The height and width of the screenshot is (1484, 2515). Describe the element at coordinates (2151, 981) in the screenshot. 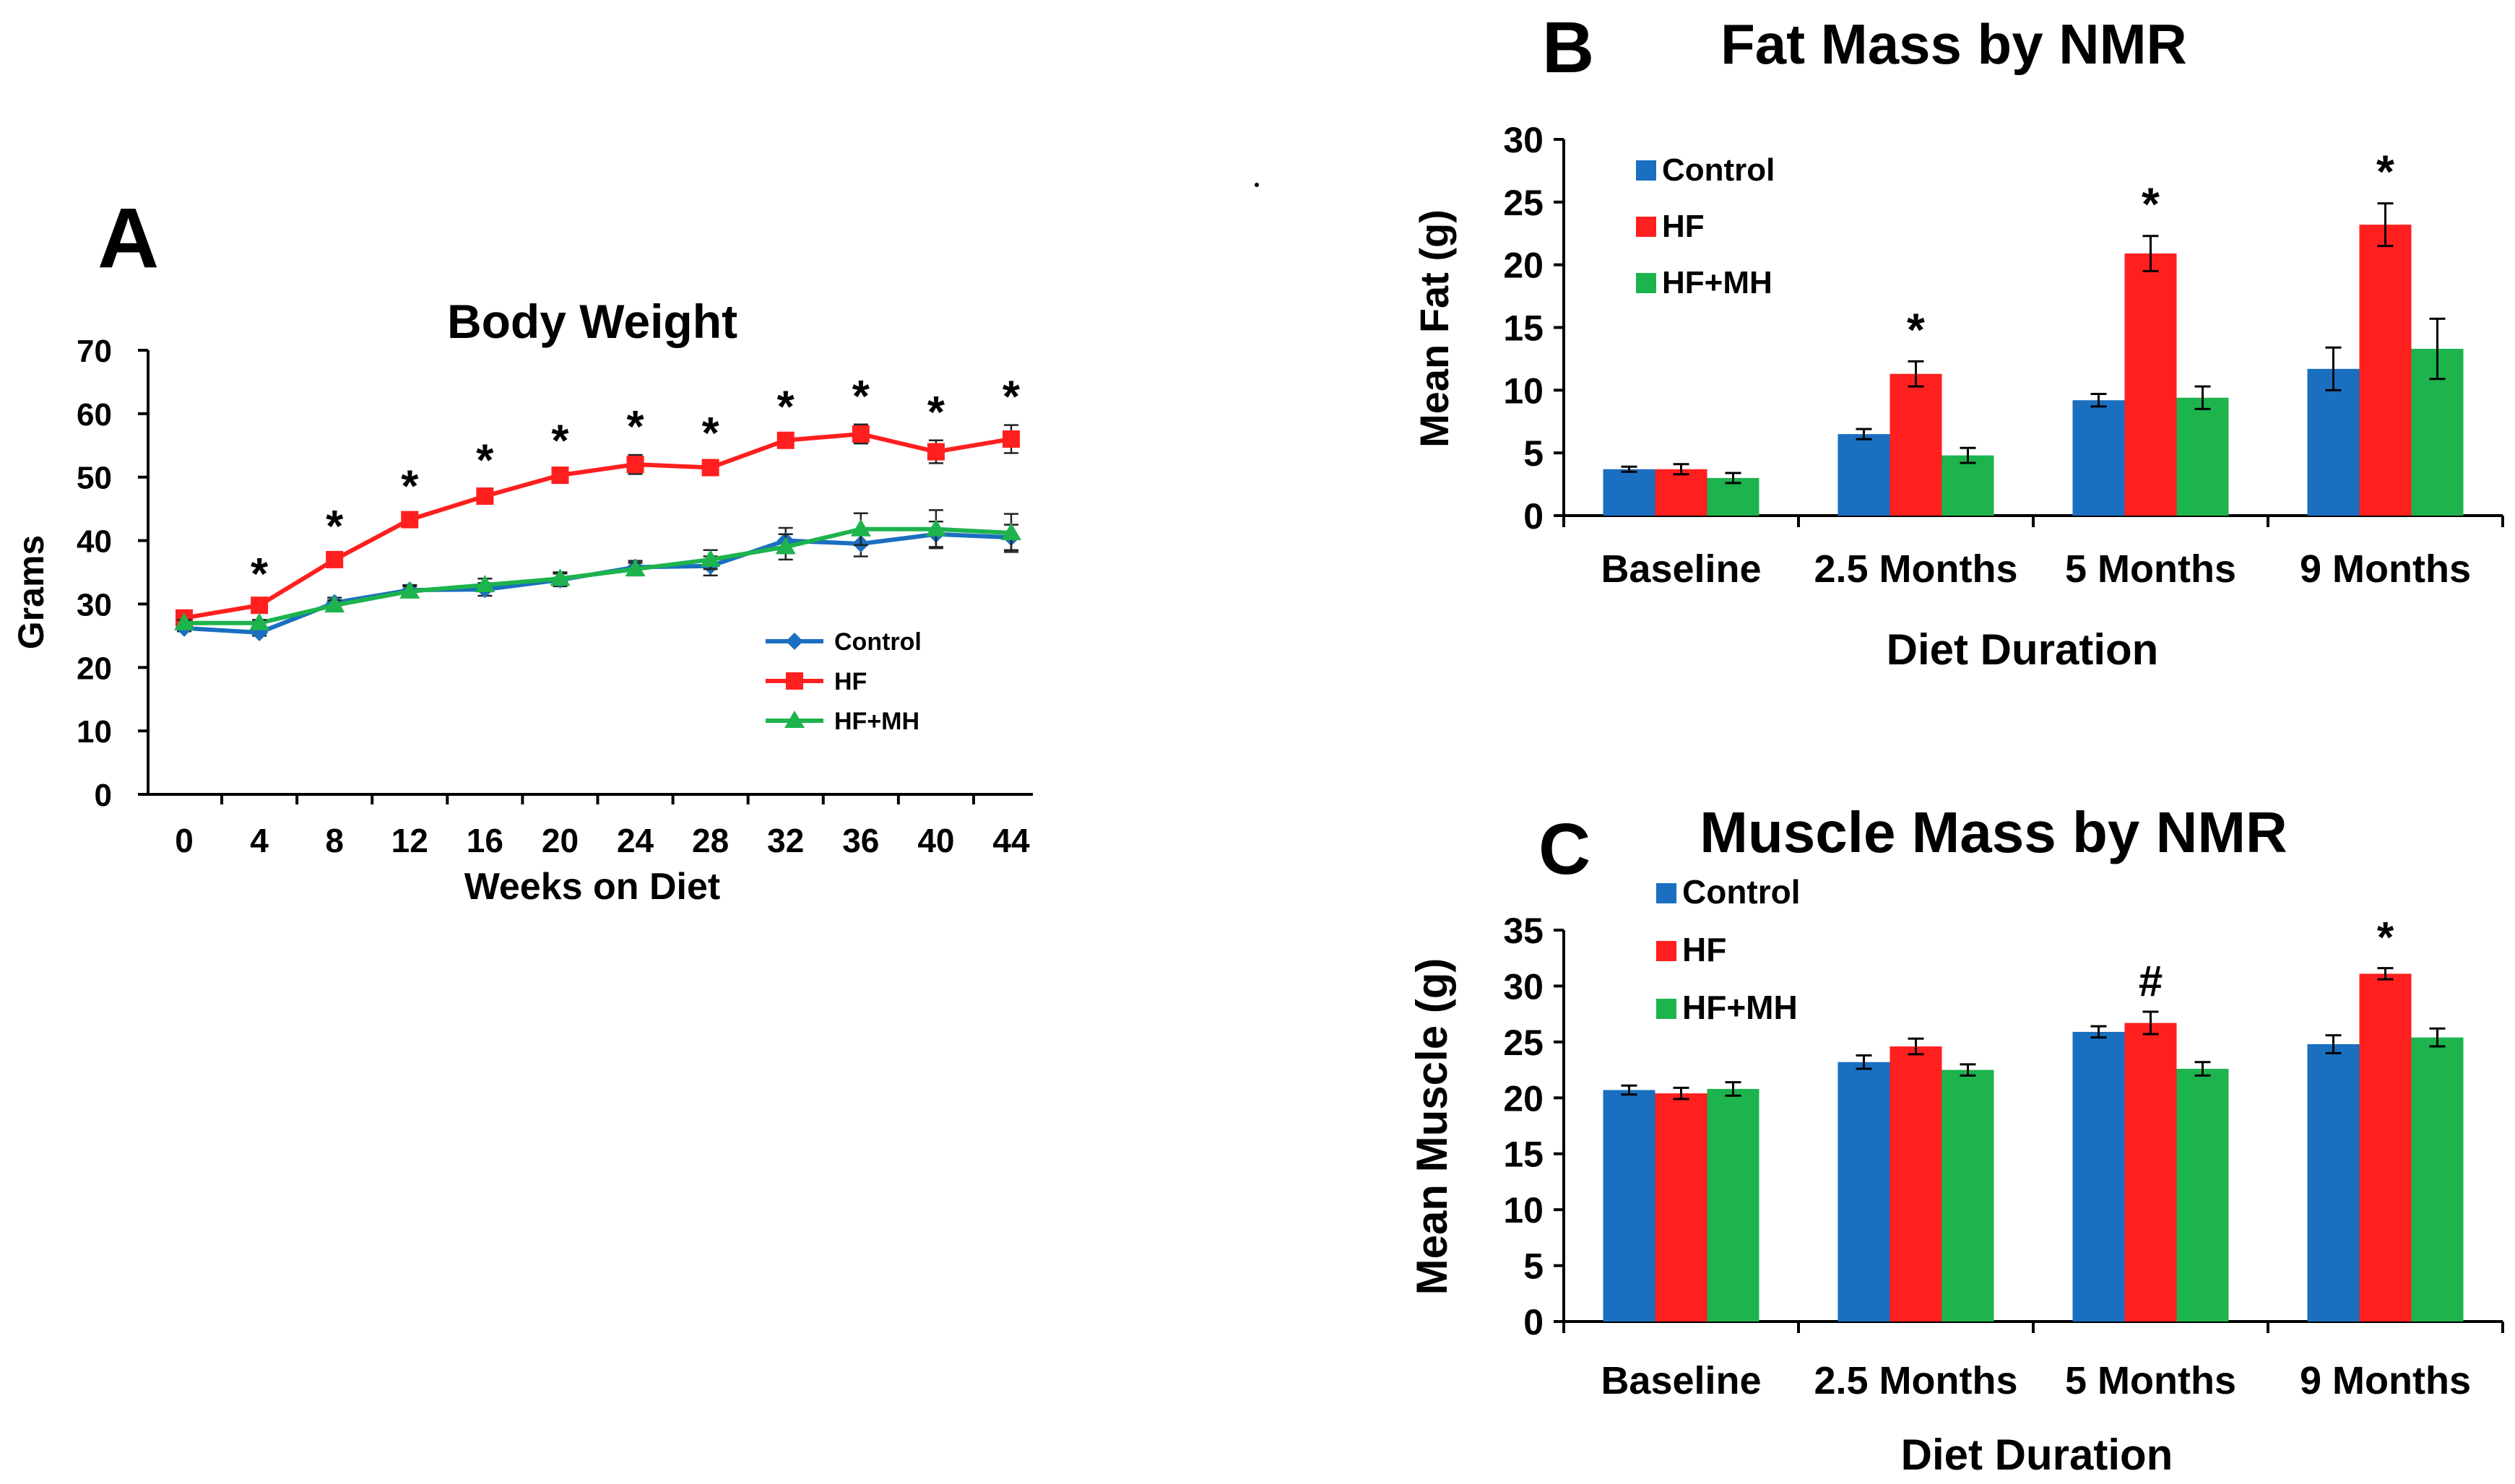

I see `c-significance-mark: #` at that location.